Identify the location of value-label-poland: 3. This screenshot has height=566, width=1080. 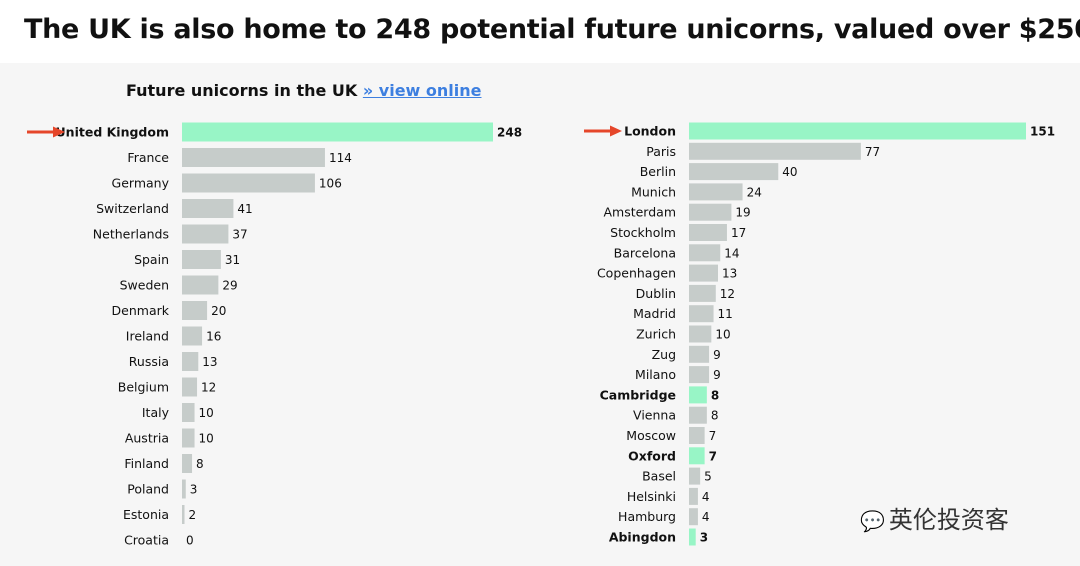
(194, 490).